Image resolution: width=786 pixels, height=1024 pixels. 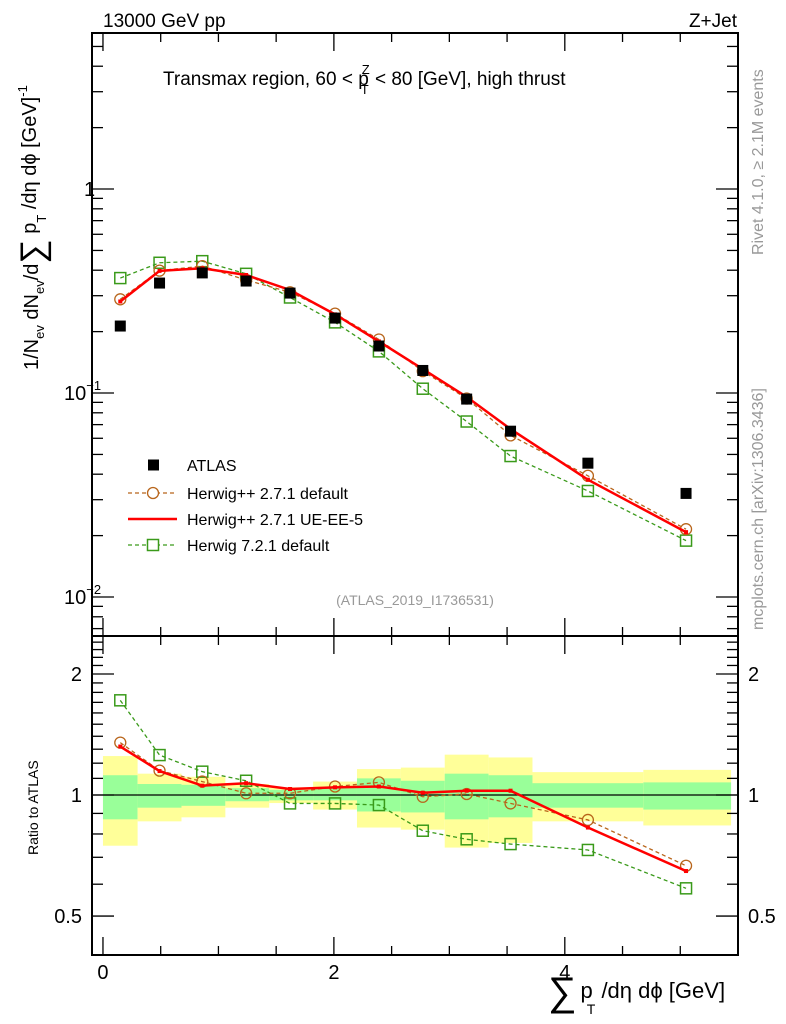 I want to click on ratio-y-tick-label-left: 0.5, so click(x=68, y=917).